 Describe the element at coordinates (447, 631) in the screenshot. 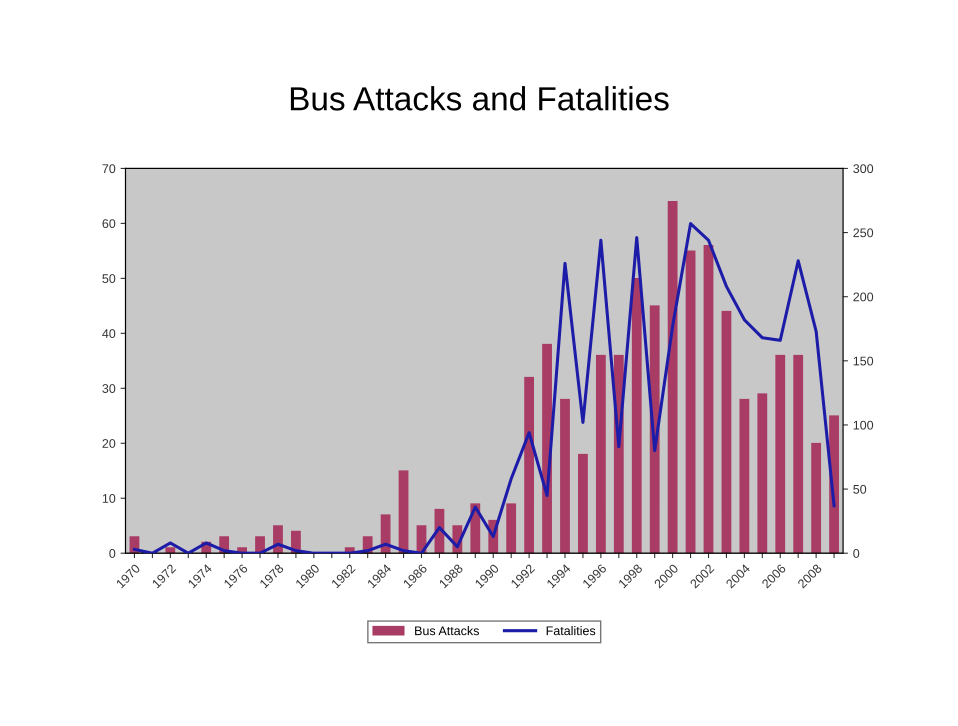

I see `legend-label: Bus Attacks` at that location.